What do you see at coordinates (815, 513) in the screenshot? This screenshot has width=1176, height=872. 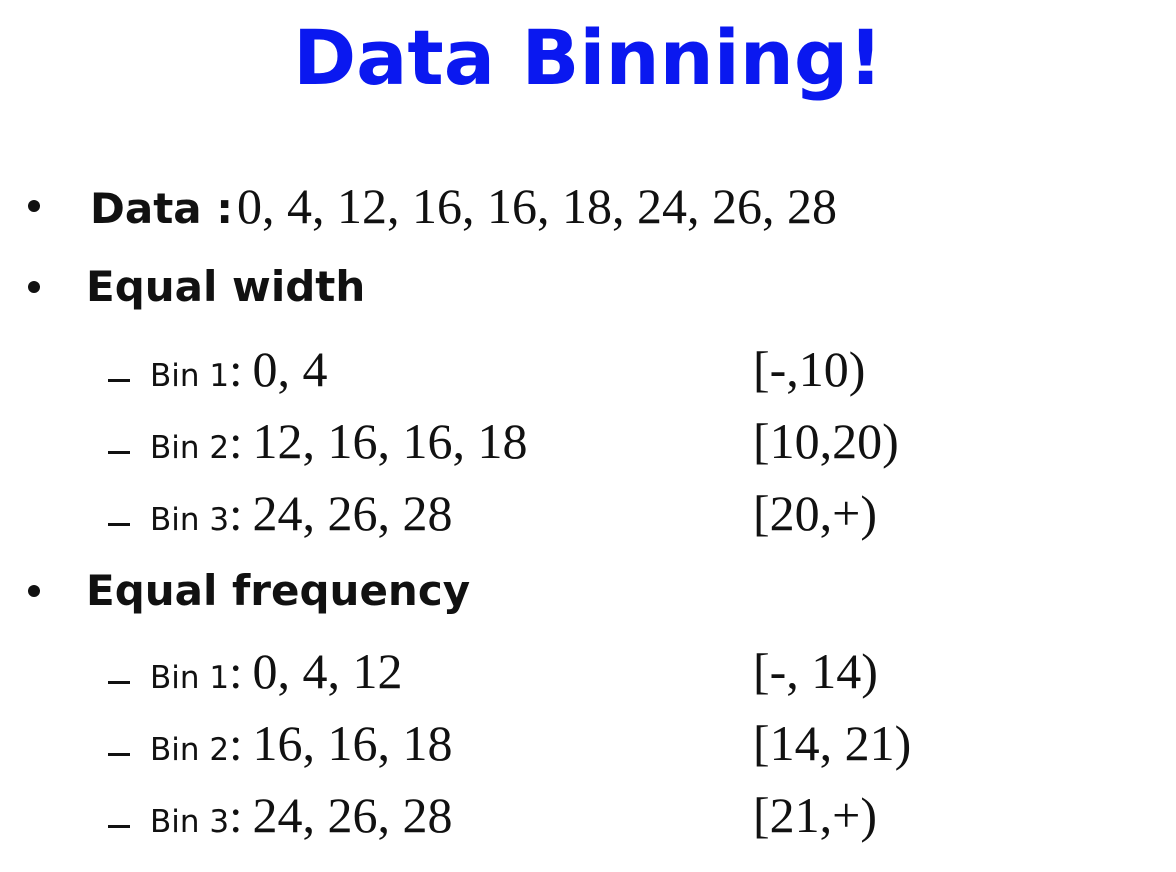 I see `equal-width-interval-3: [20,+)` at bounding box center [815, 513].